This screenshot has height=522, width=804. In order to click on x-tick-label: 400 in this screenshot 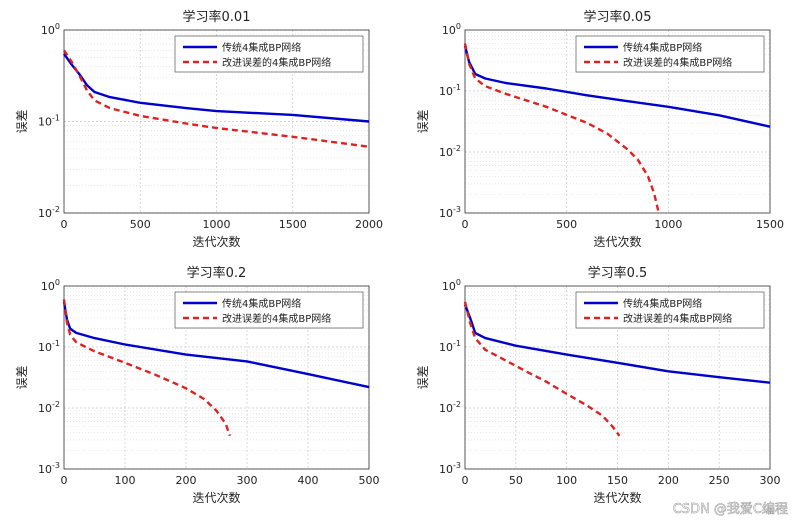, I will do `click(308, 480)`.